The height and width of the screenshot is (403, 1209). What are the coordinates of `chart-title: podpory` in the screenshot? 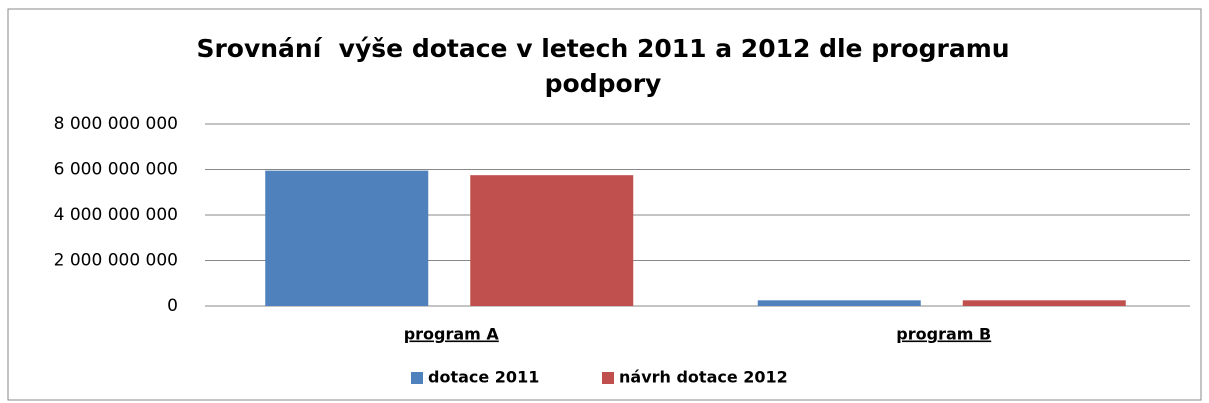 It's located at (603, 83).